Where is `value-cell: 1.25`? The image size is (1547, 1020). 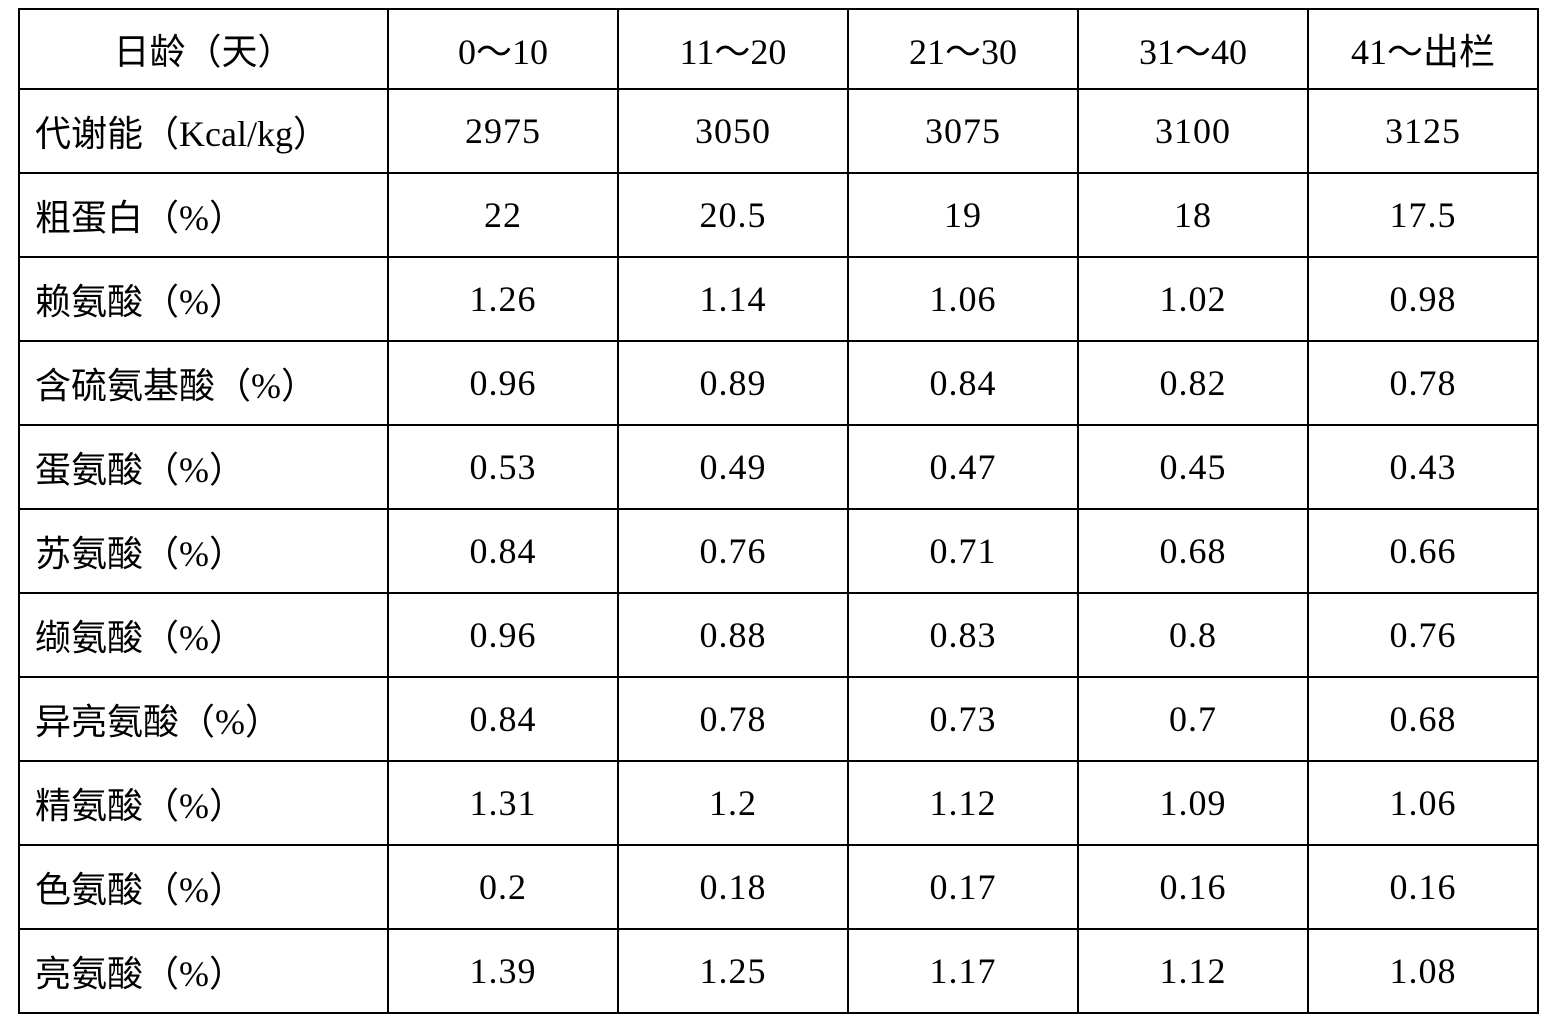 value-cell: 1.25 is located at coordinates (733, 971).